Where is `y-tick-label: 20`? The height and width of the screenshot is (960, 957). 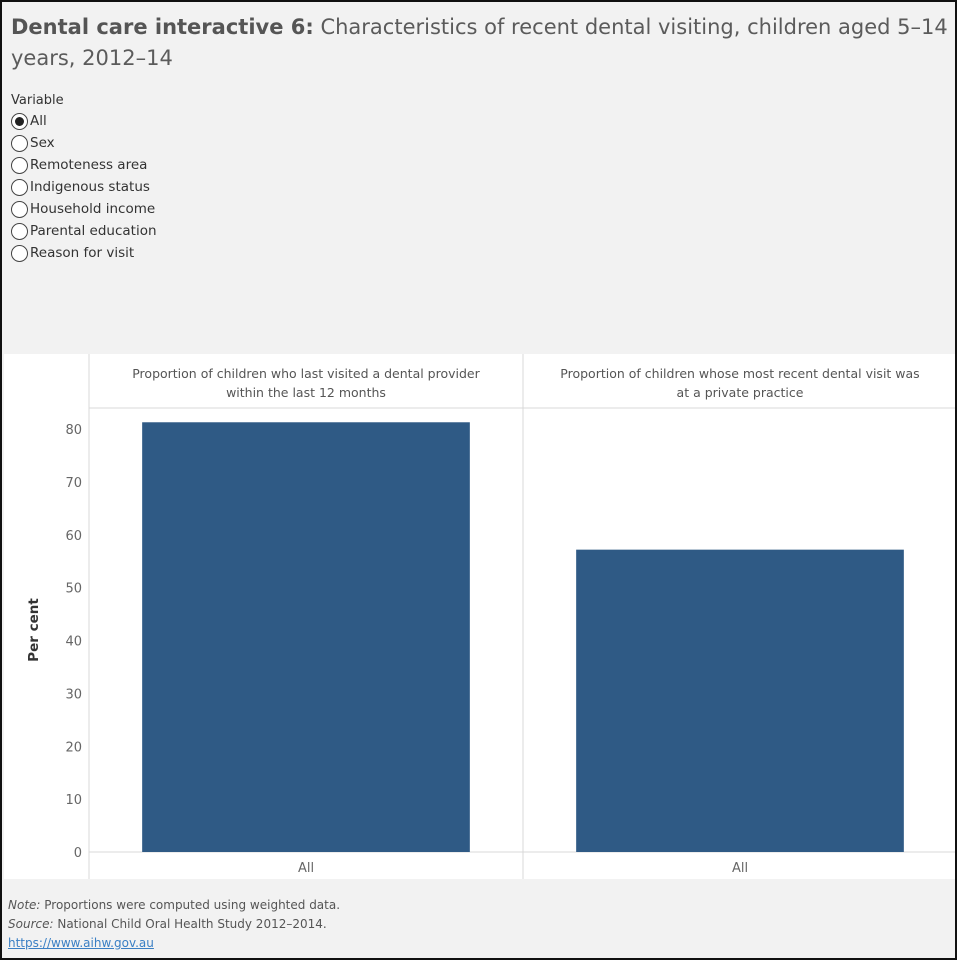
y-tick-label: 20 is located at coordinates (73, 747).